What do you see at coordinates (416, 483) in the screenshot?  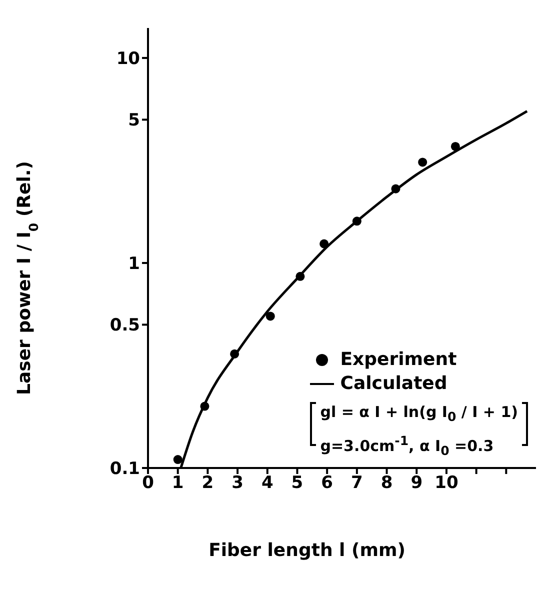 I see `x-tick-label: 9` at bounding box center [416, 483].